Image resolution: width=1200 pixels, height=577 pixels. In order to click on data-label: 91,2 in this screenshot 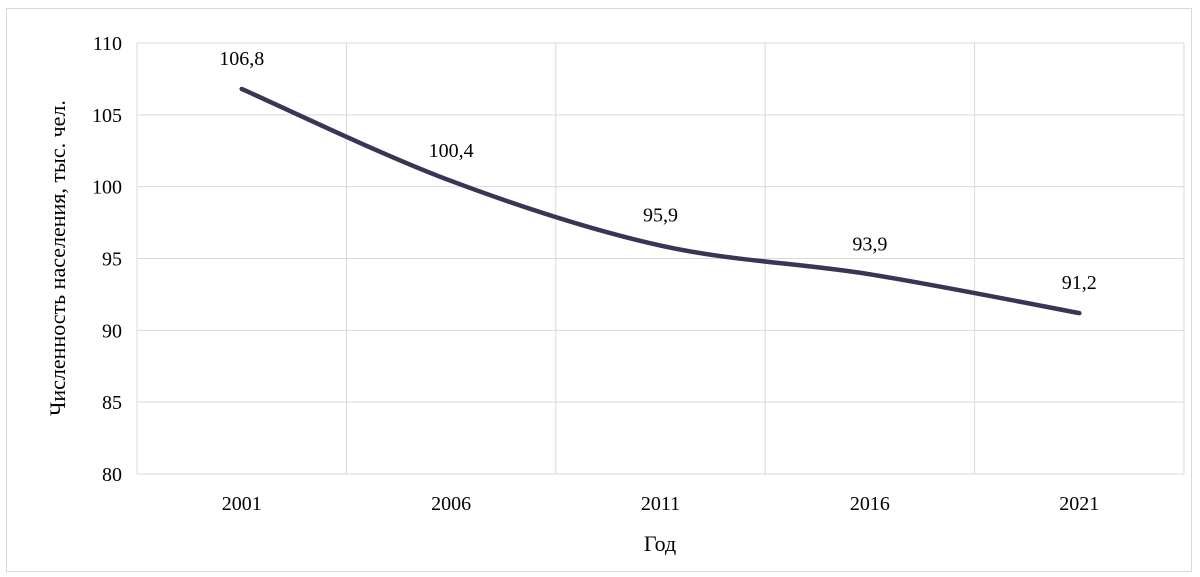, I will do `click(1079, 283)`.